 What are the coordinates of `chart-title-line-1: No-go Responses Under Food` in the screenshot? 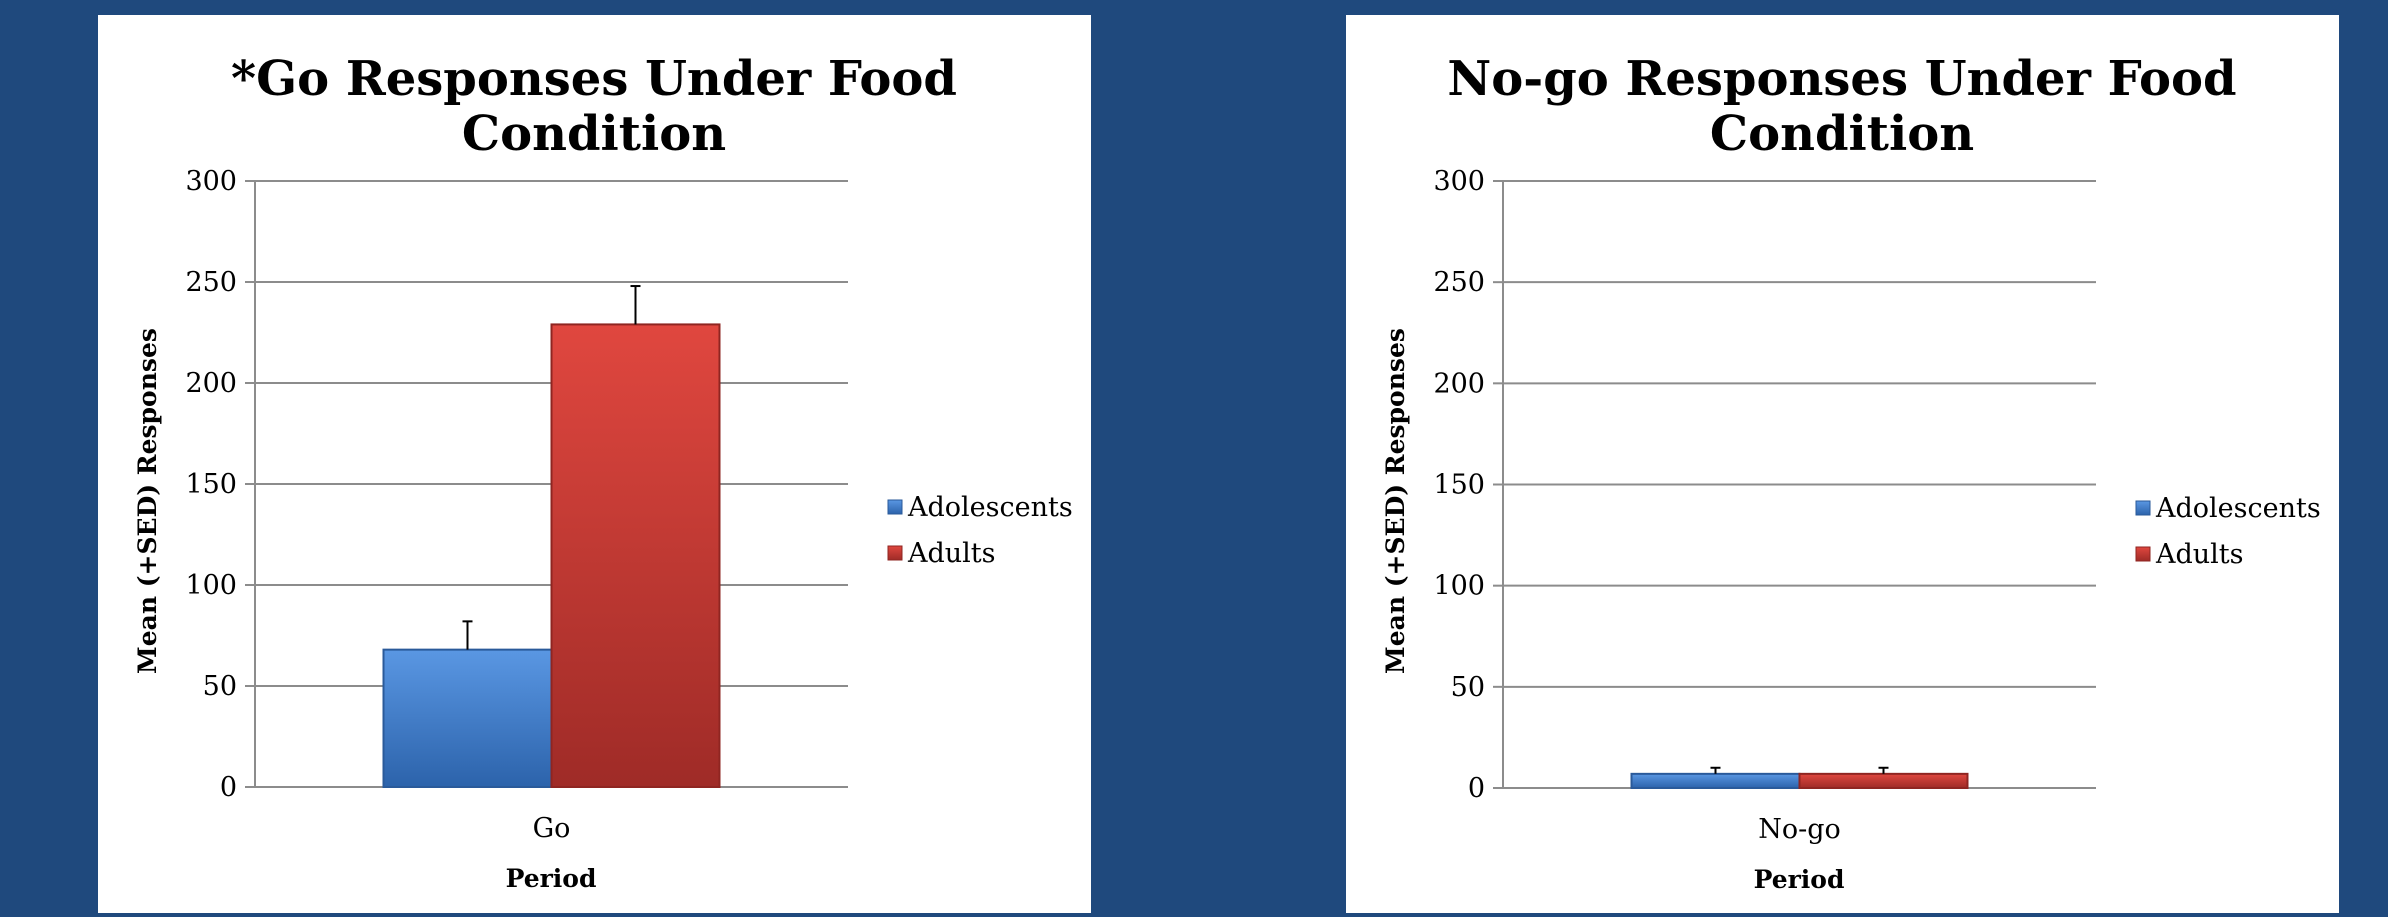 It's located at (1841, 79).